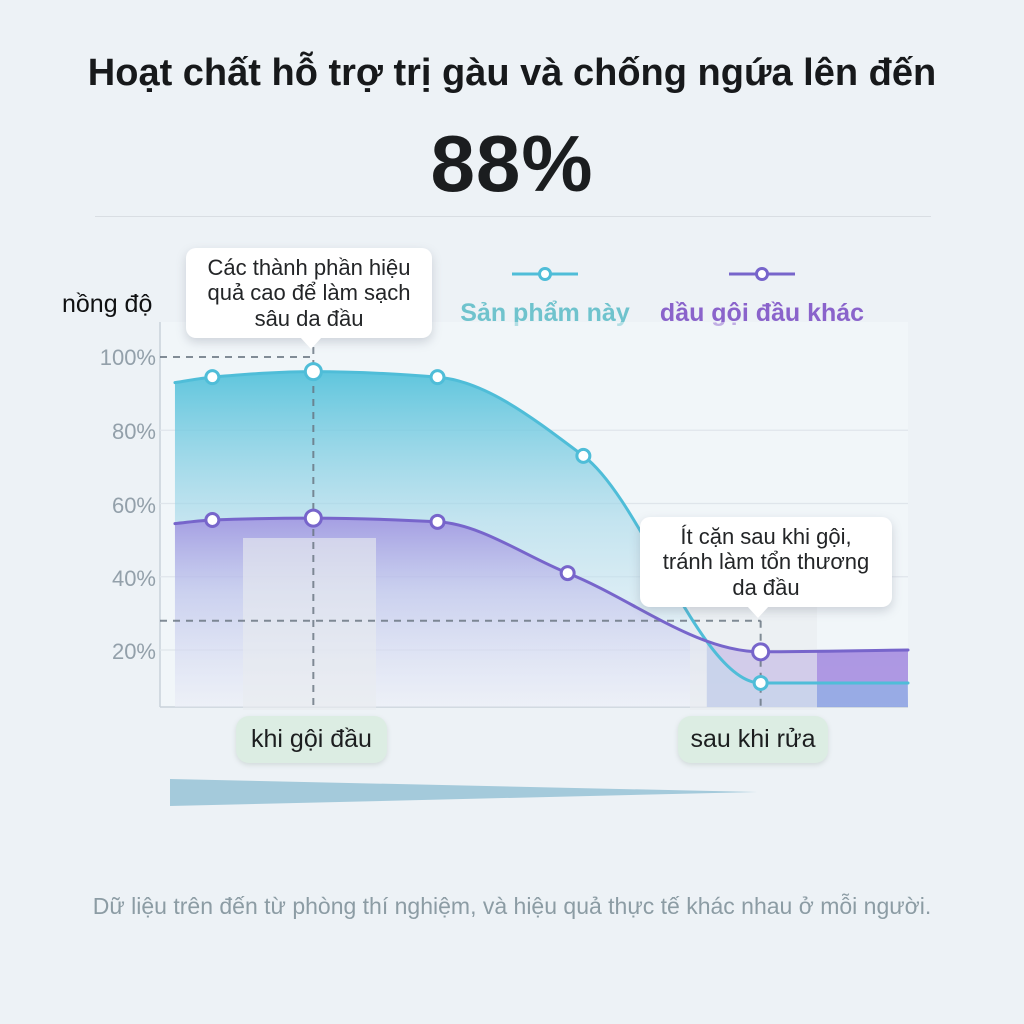  Describe the element at coordinates (512, 163) in the screenshot. I see `headline-percentage: 88%` at that location.